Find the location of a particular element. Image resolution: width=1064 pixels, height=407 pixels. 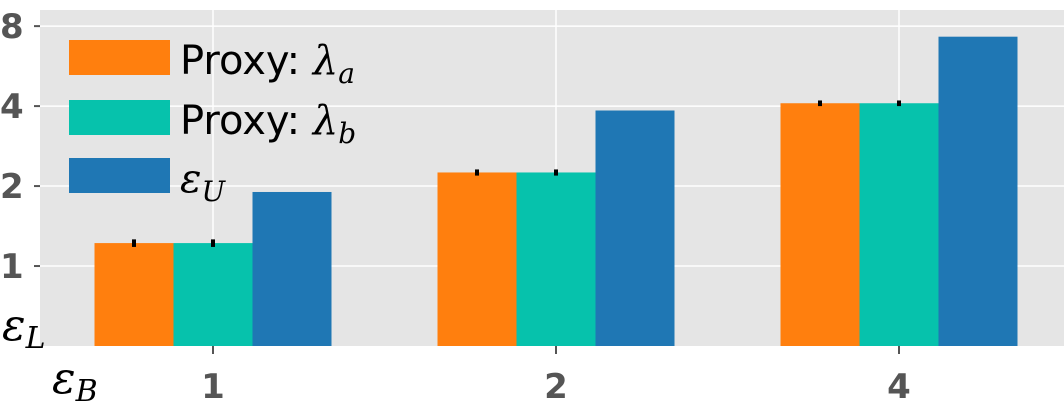

legend-label-symbol: ε is located at coordinates (190, 179).